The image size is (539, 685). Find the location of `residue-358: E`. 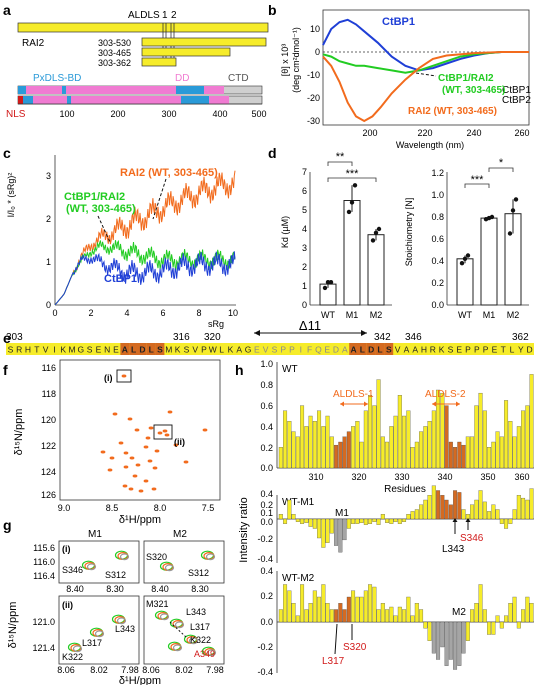

residue-358: E is located at coordinates (495, 350).